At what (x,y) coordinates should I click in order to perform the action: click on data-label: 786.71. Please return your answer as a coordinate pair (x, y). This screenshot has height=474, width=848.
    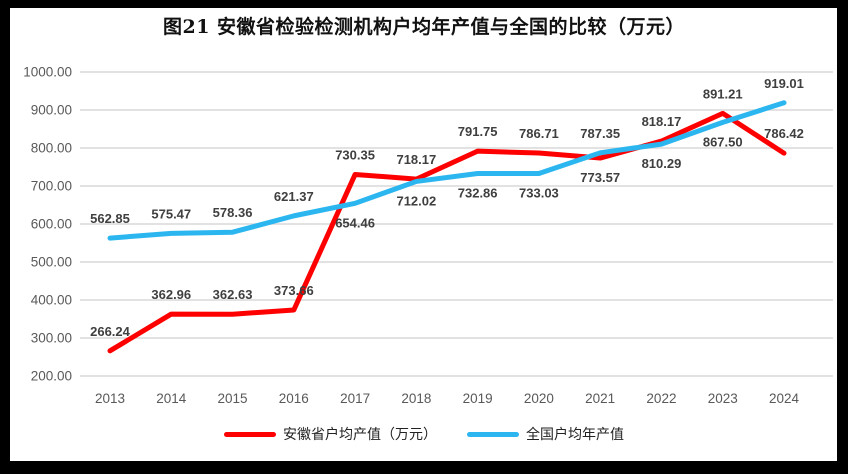
    Looking at the image, I should click on (539, 133).